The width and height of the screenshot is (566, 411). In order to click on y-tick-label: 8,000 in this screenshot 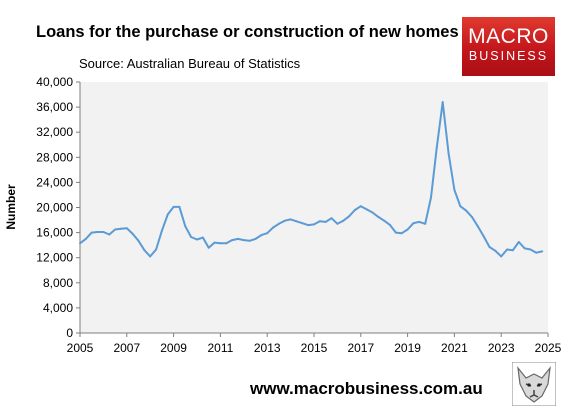, I will do `click(58, 283)`.